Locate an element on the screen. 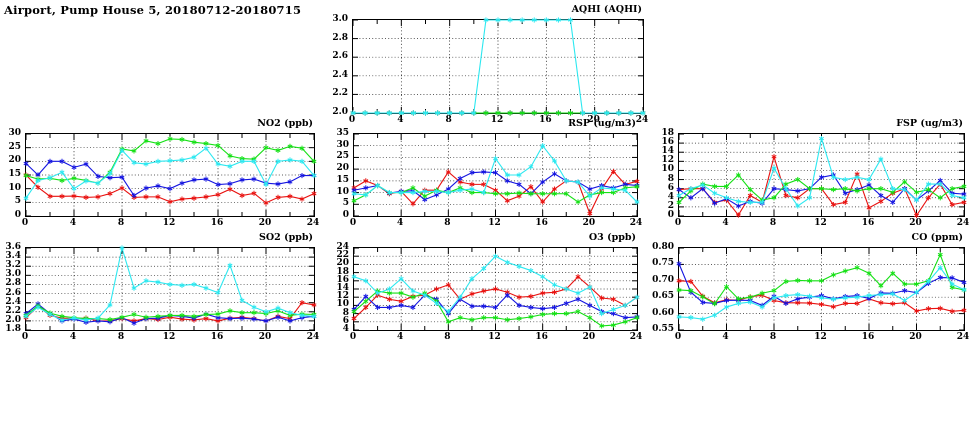 The image size is (975, 447). ytick-label: 22 is located at coordinates (342, 255).